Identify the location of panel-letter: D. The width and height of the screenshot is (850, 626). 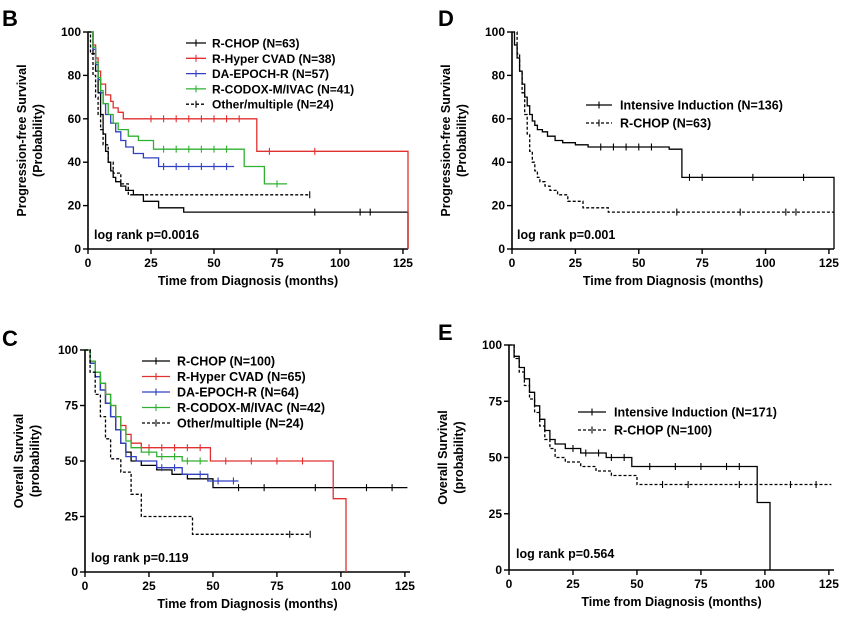
(446, 18).